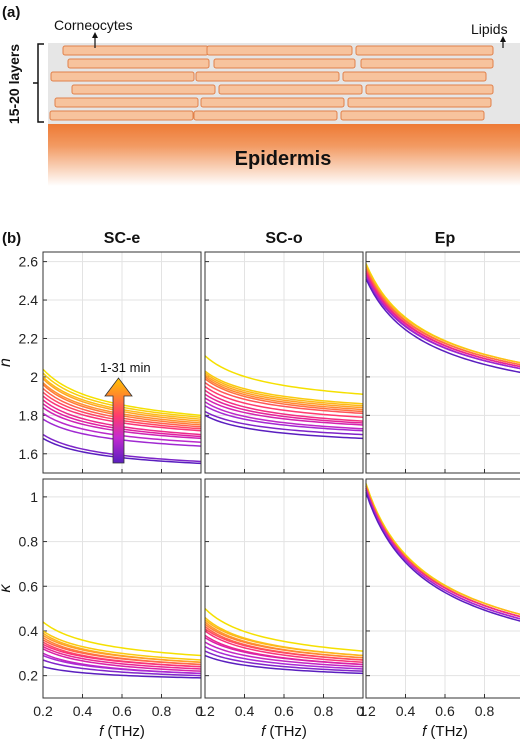  What do you see at coordinates (93, 25) in the screenshot?
I see `corneocytes-label: Corneocytes` at bounding box center [93, 25].